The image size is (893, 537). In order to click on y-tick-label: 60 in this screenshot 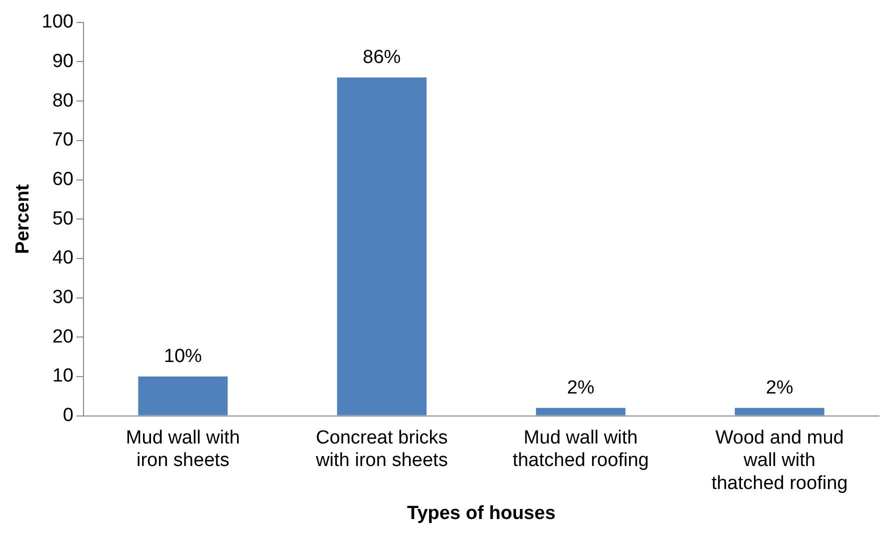, I will do `click(63, 179)`.